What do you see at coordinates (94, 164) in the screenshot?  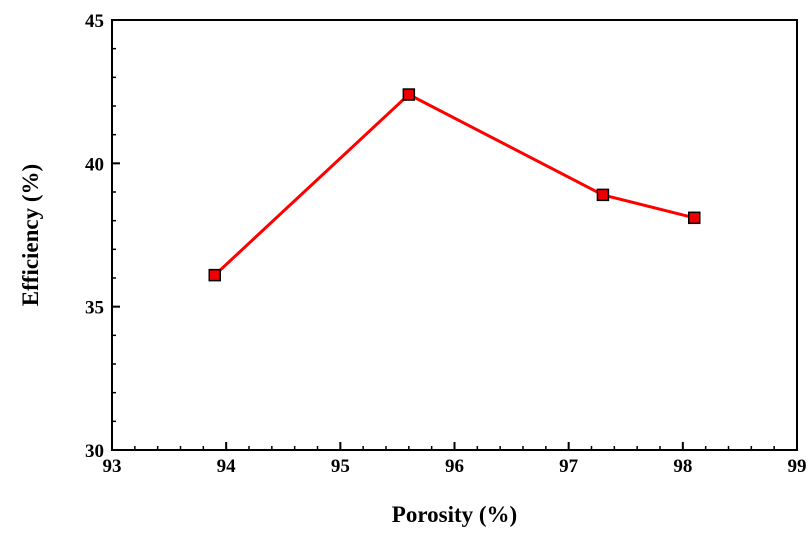 I see `y-tick-label: 40` at bounding box center [94, 164].